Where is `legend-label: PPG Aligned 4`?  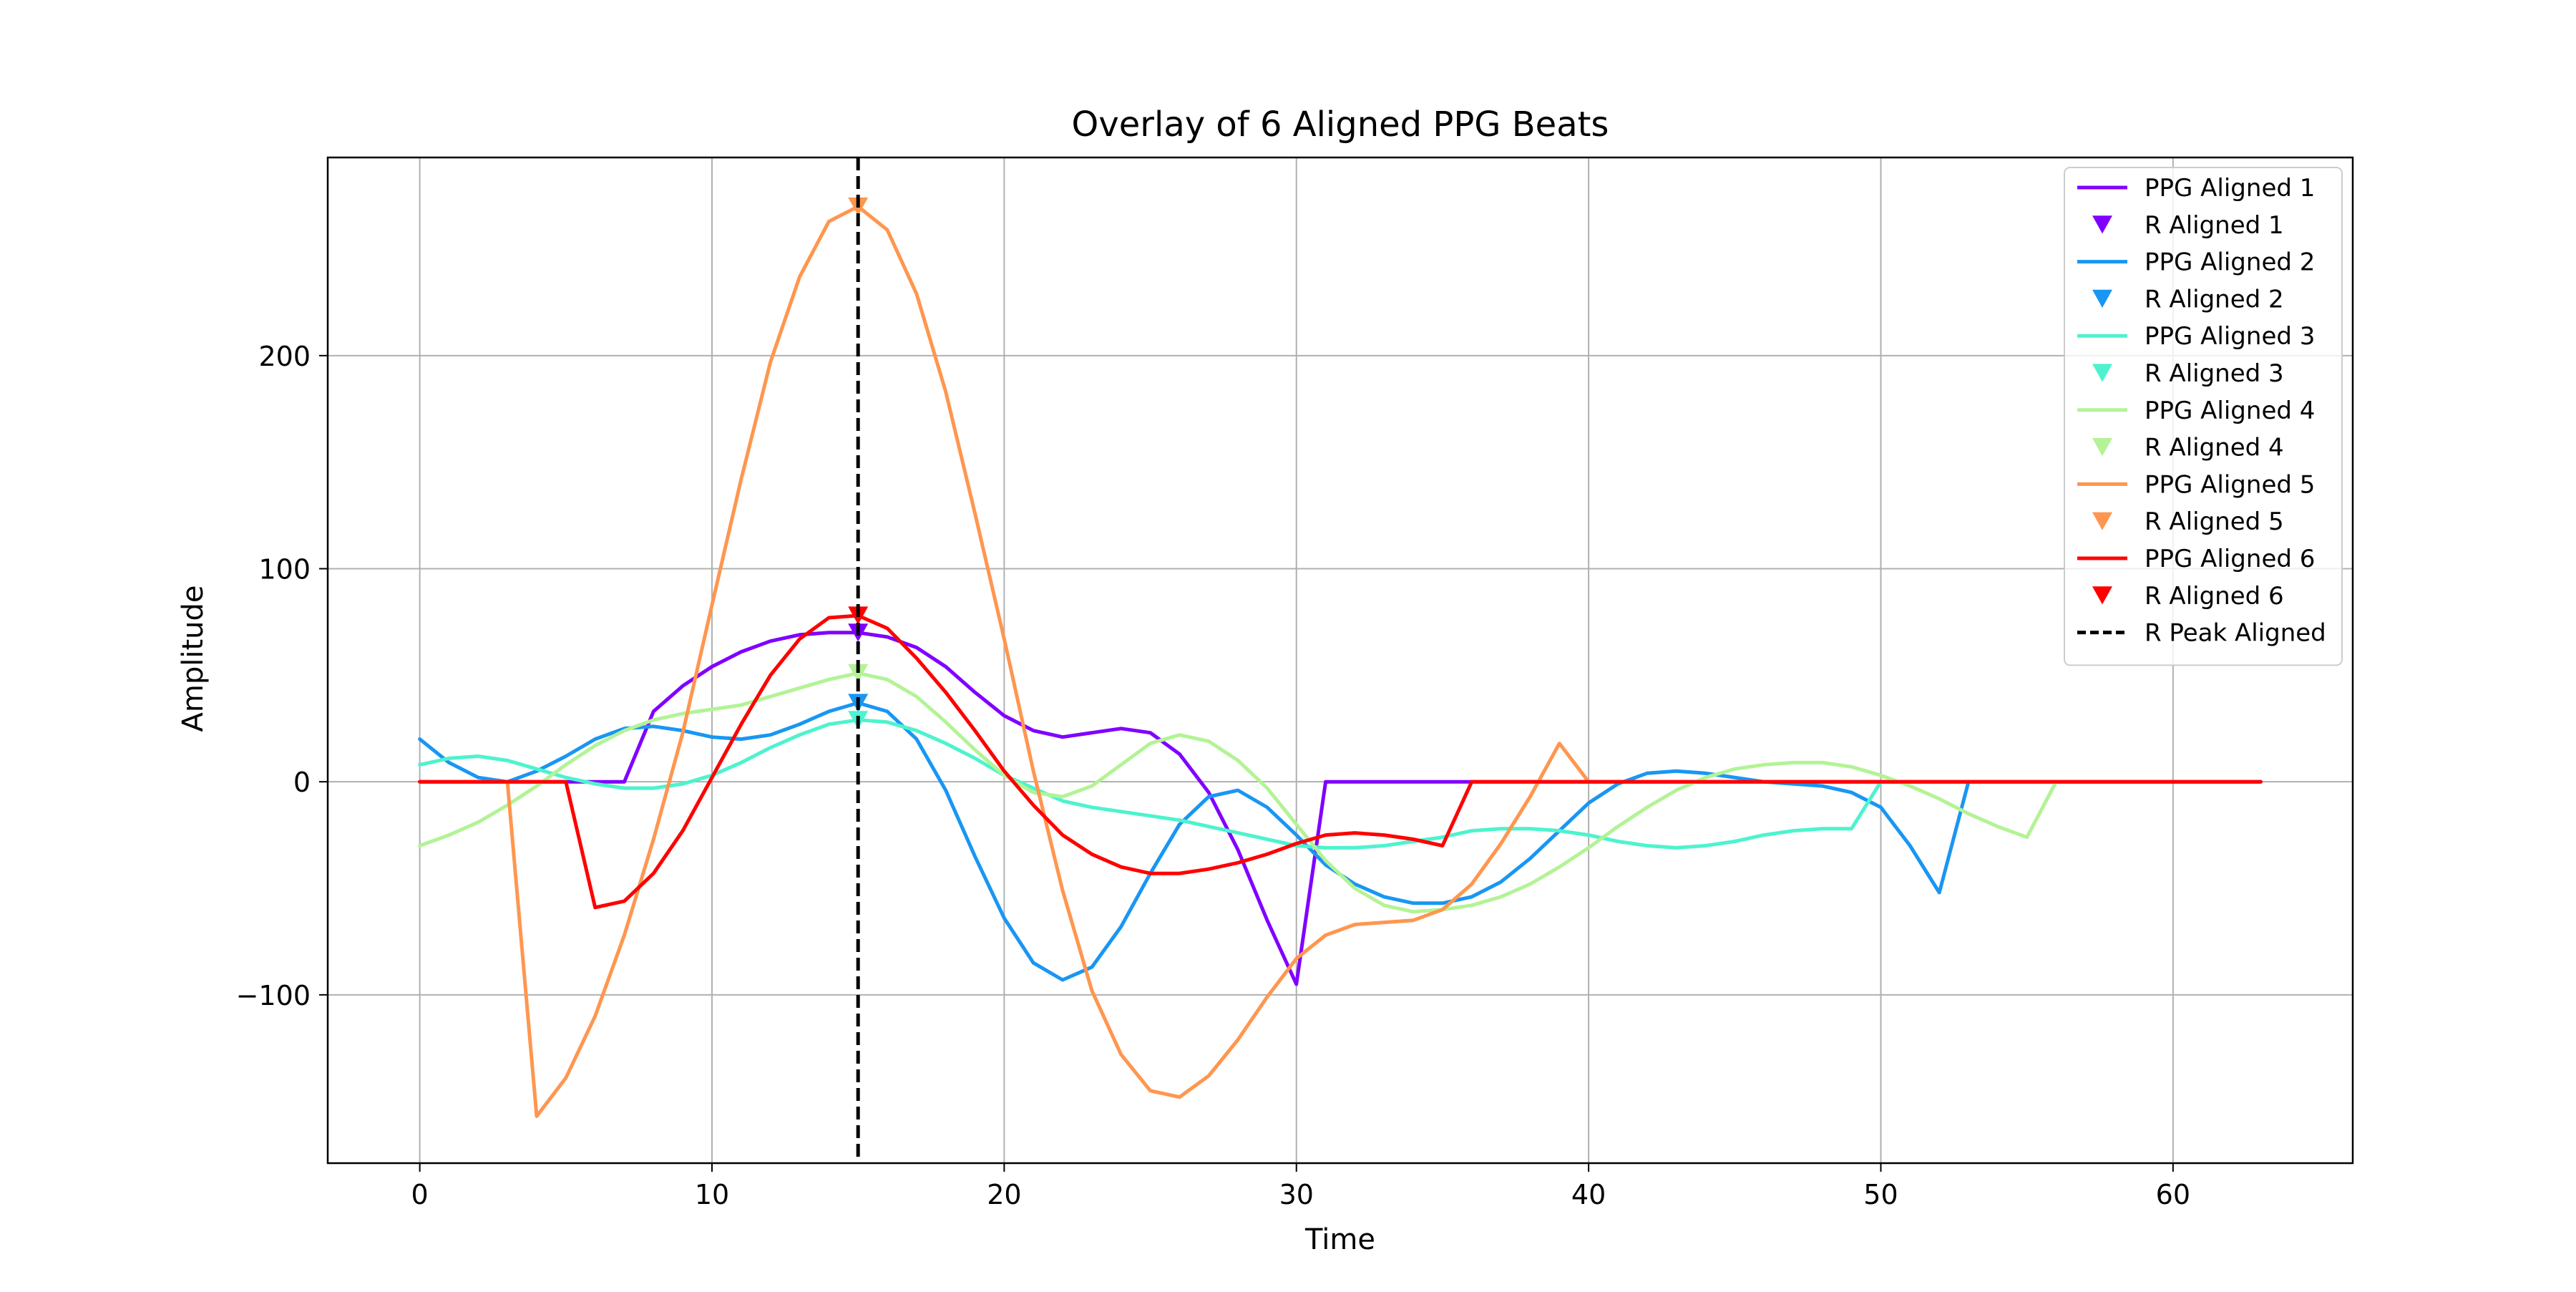 legend-label: PPG Aligned 4 is located at coordinates (2230, 411).